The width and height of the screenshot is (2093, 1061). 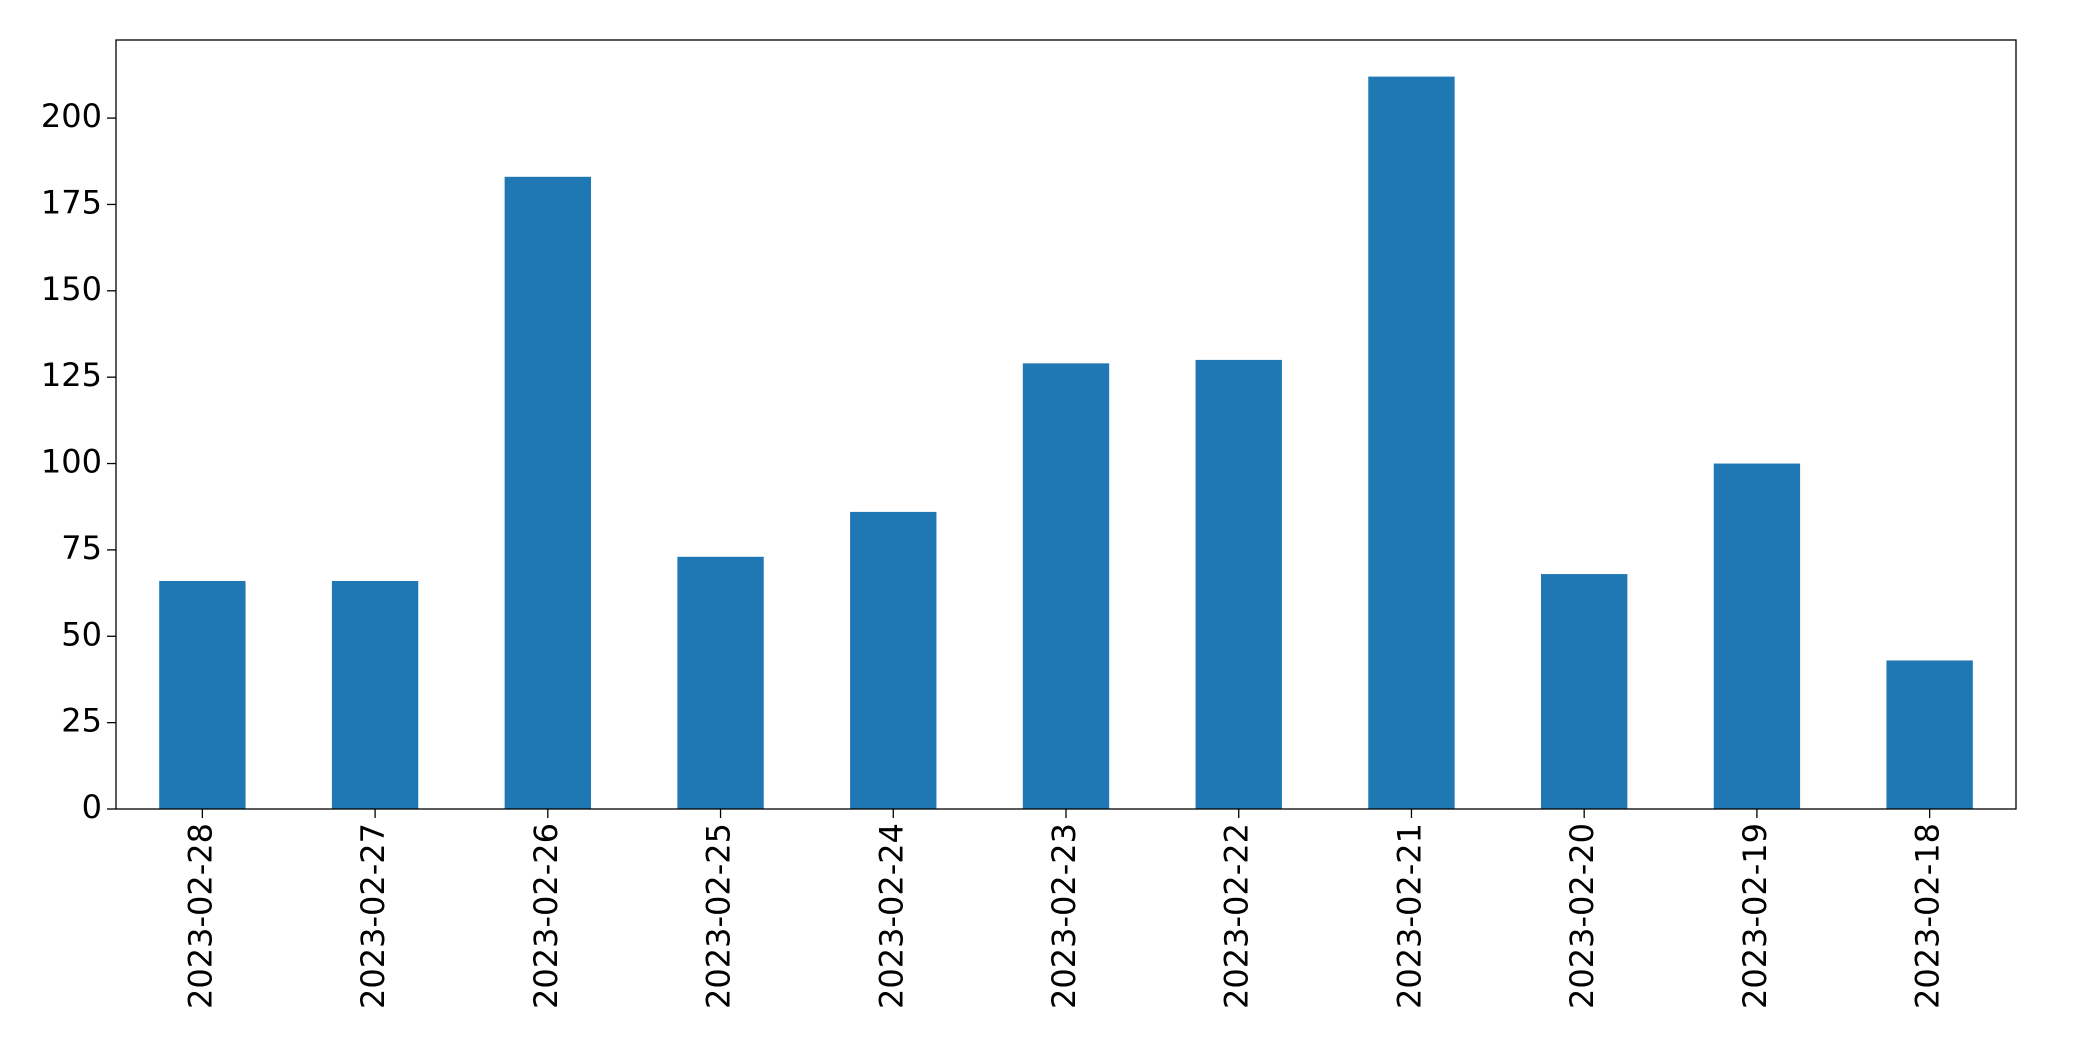 I want to click on y-tick-label: 150, so click(x=71, y=289).